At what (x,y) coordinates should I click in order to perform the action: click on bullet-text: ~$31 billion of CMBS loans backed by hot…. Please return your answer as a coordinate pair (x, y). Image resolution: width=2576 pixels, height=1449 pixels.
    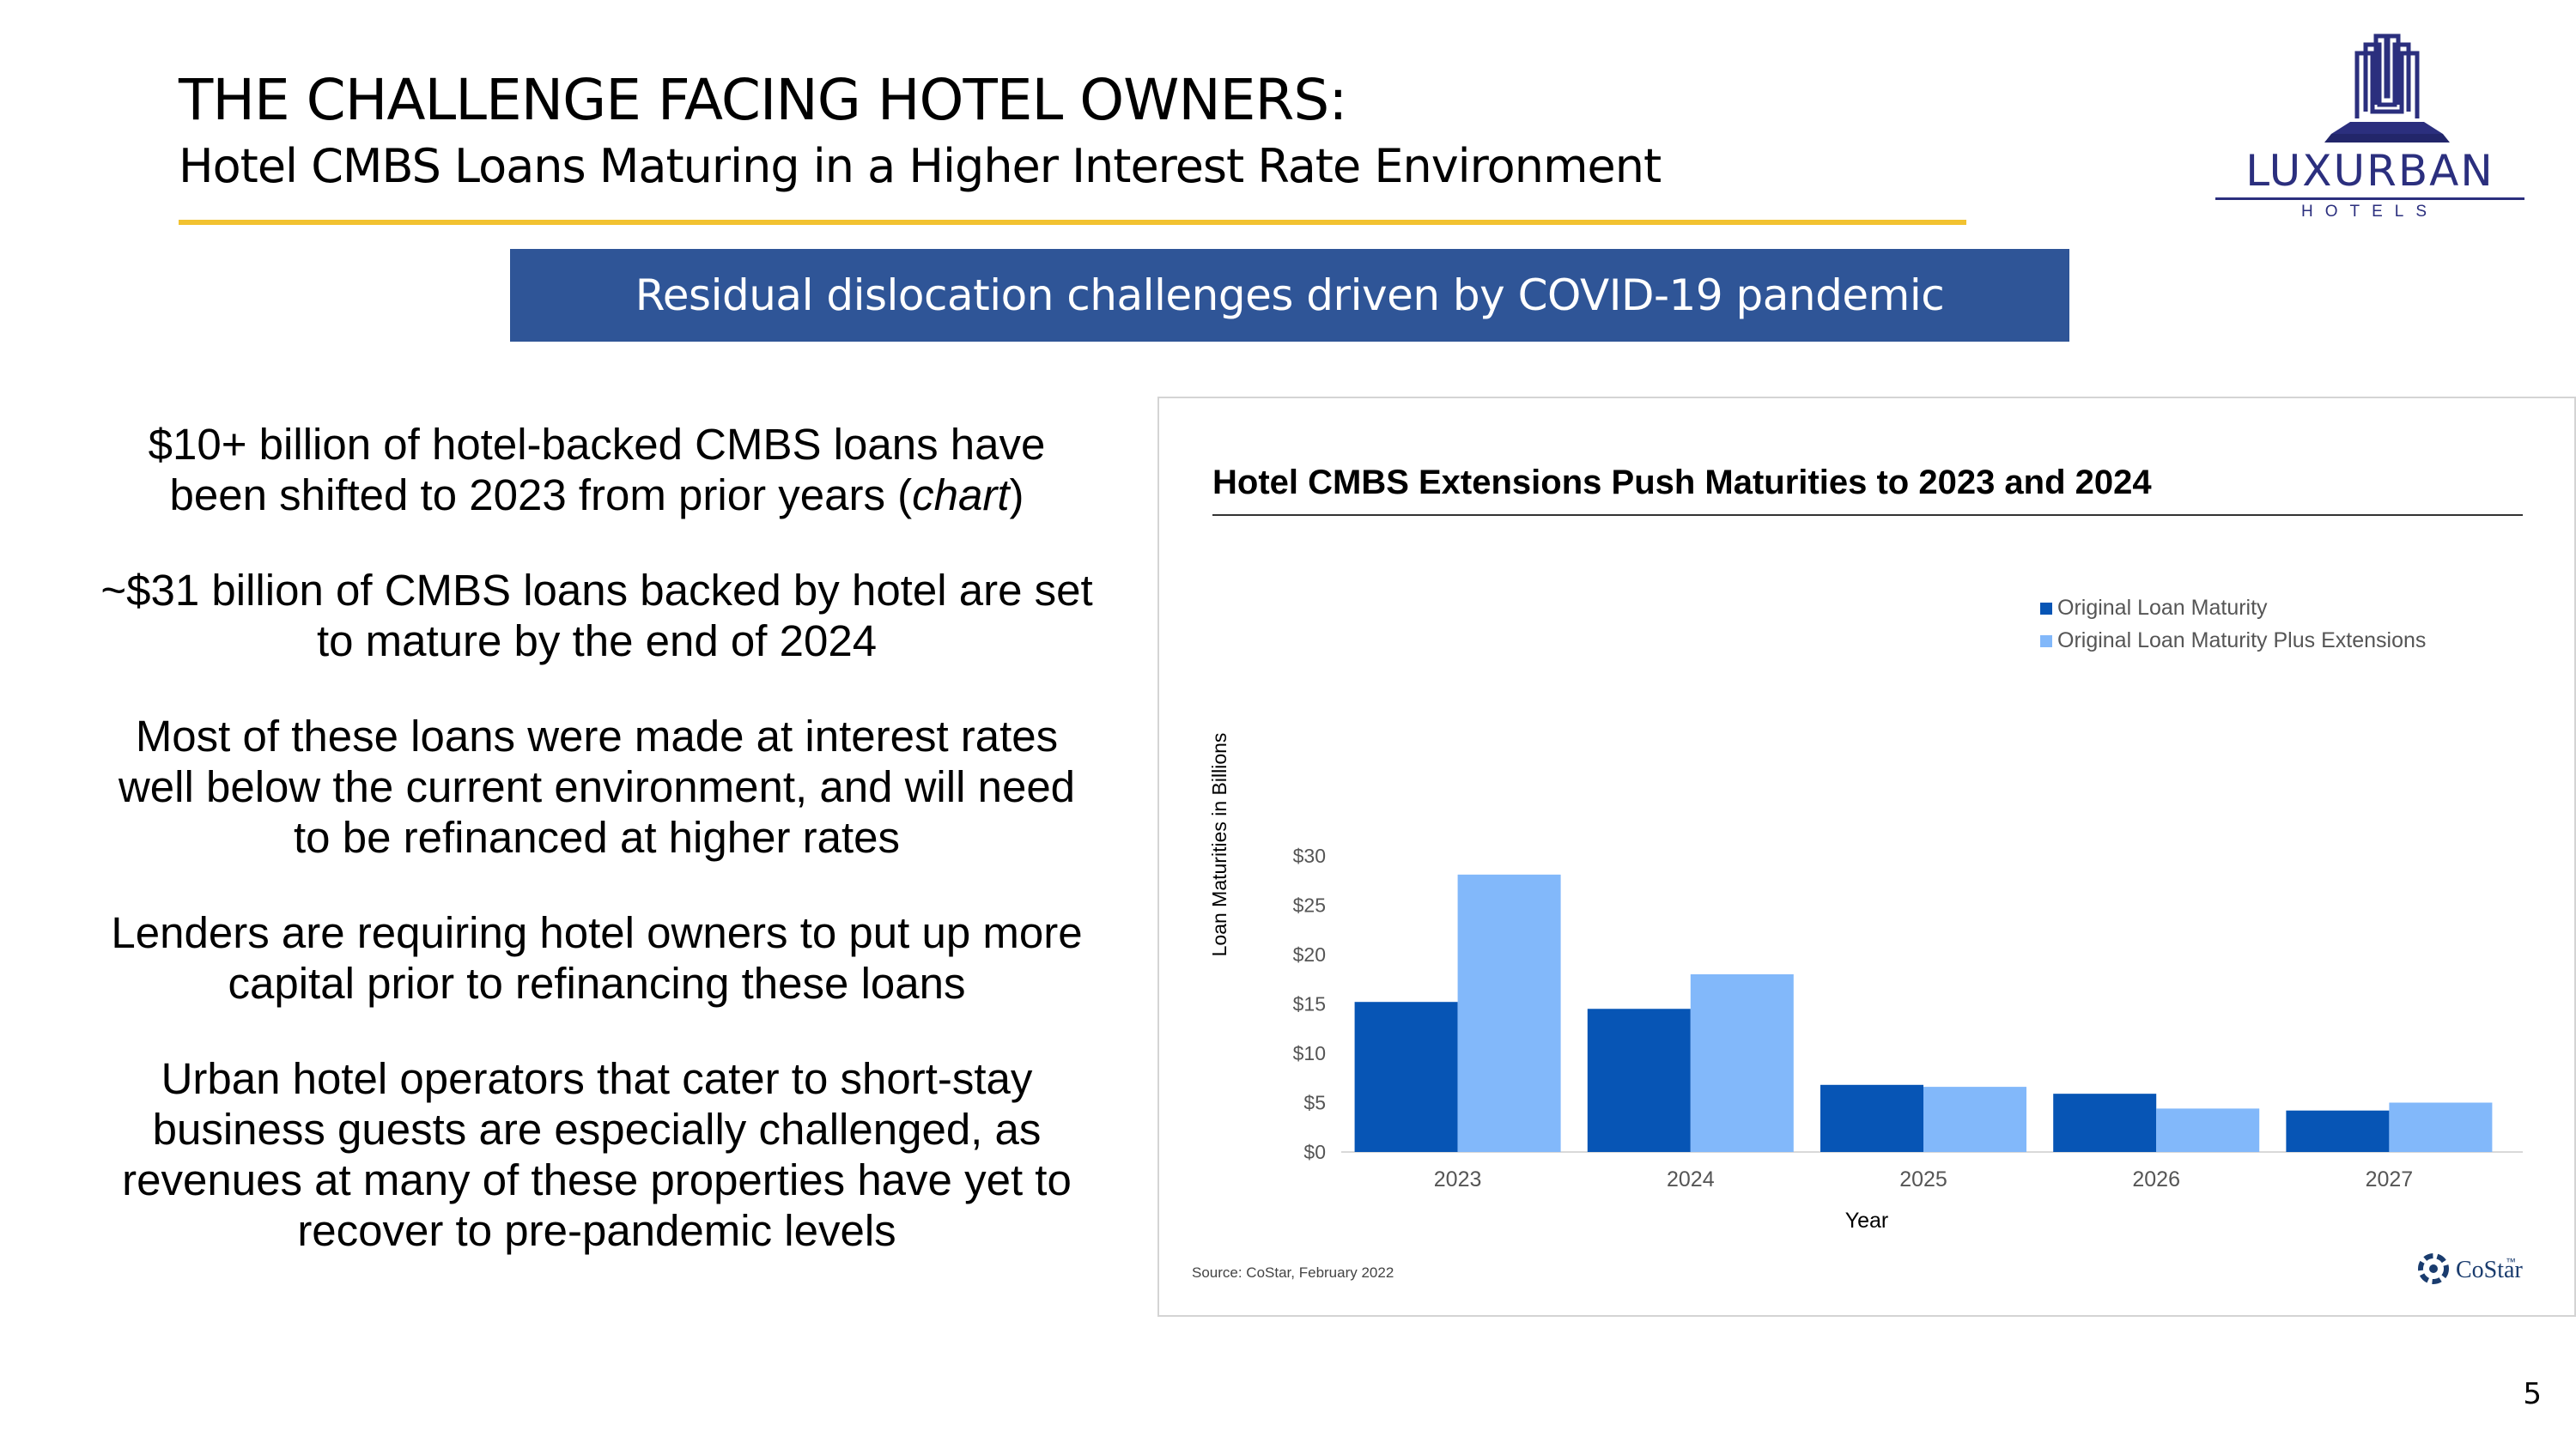
    Looking at the image, I should click on (596, 615).